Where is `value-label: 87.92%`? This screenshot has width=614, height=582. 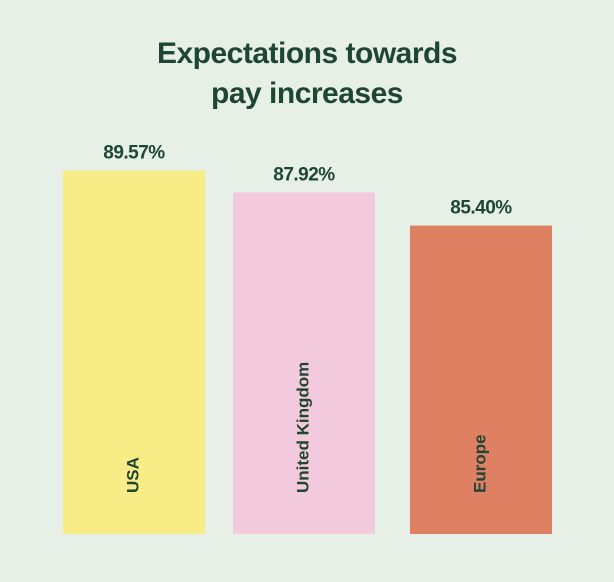
value-label: 87.92% is located at coordinates (304, 174).